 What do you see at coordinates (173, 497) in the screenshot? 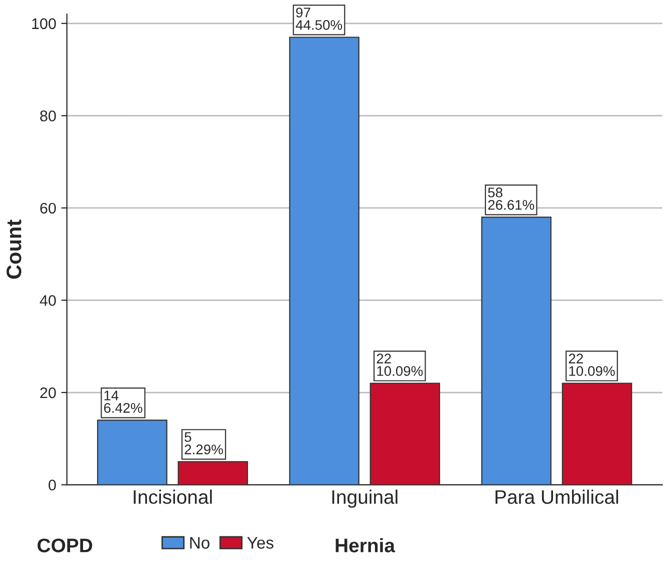
I see `x-tick-label: Incisional` at bounding box center [173, 497].